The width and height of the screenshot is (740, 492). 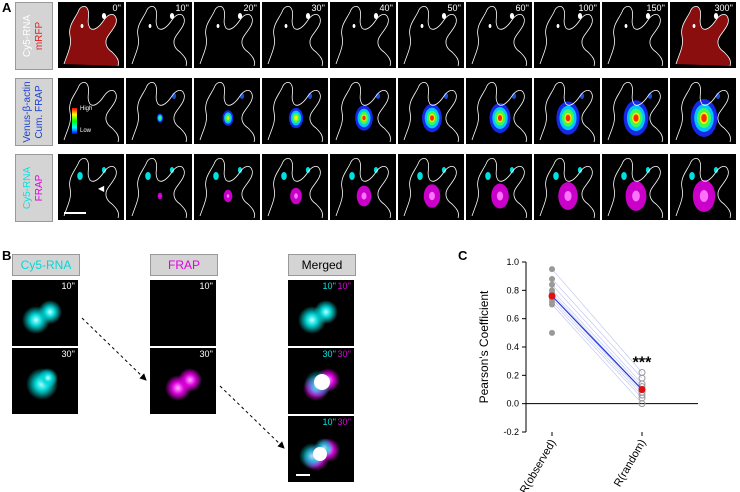 What do you see at coordinates (512, 290) in the screenshot?
I see `y-tick-label-1: 0.8` at bounding box center [512, 290].